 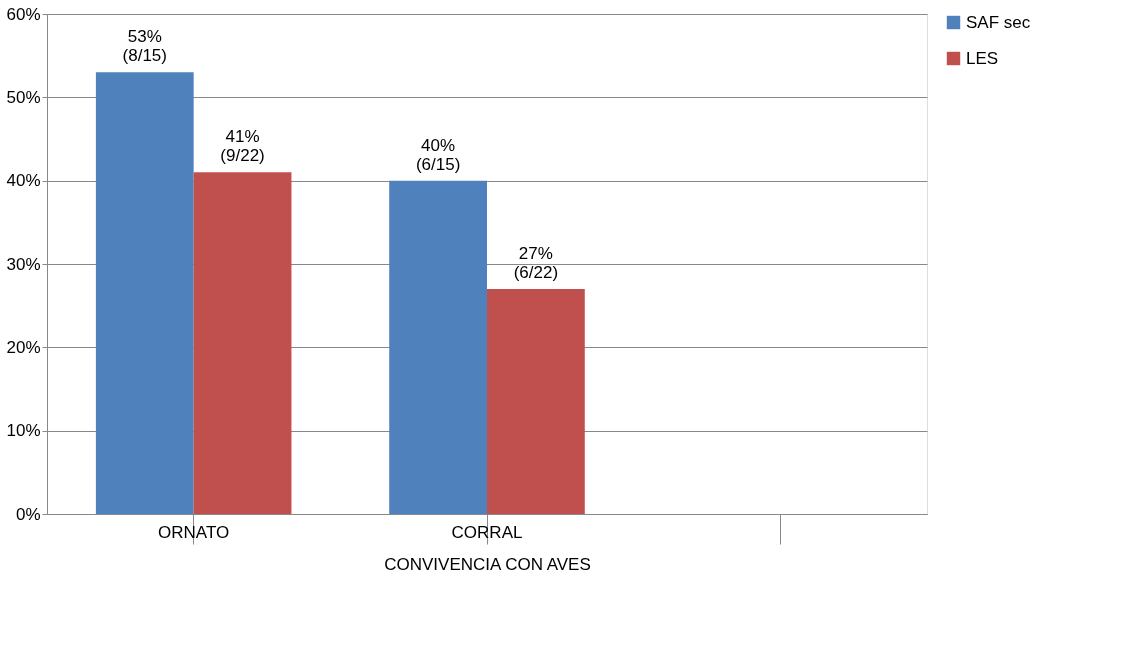 I want to click on data-label: 41% (9/22), so click(x=242, y=146).